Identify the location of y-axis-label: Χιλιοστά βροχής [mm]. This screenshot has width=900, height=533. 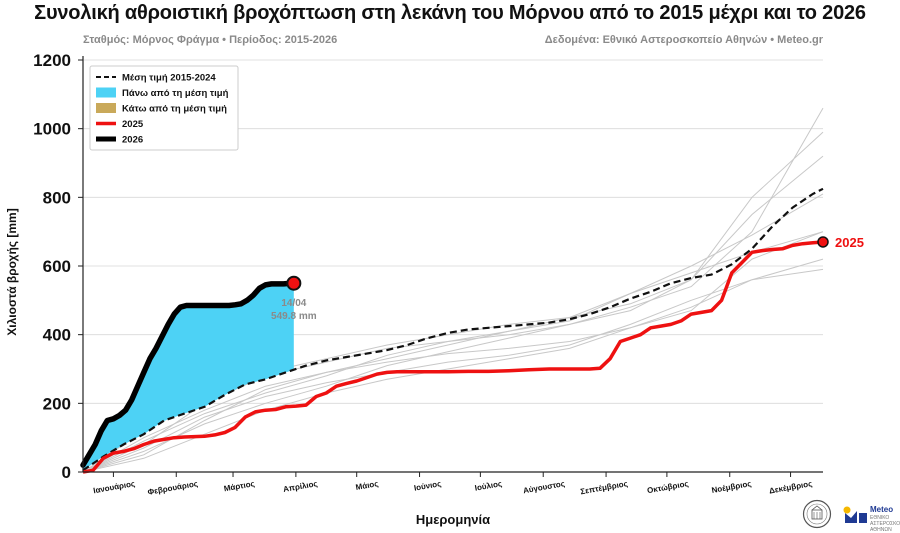
(12, 272).